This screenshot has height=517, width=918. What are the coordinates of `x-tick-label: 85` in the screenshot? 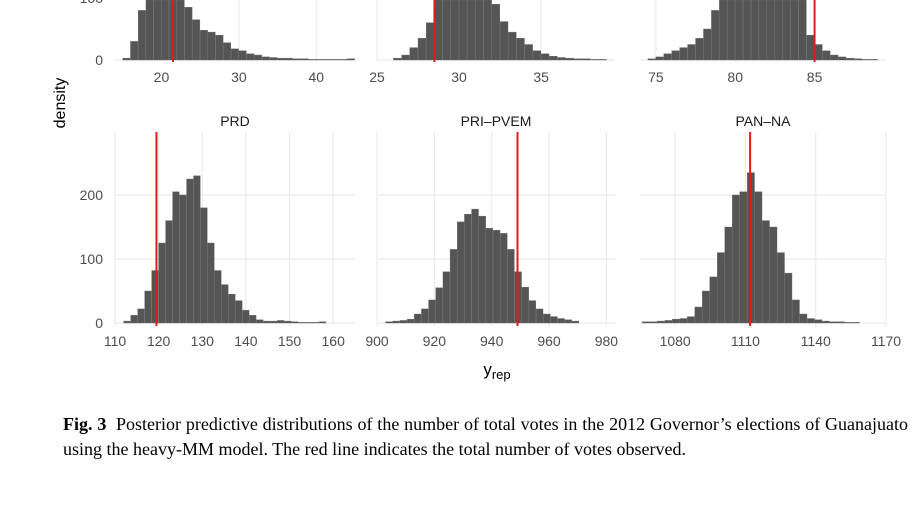 It's located at (815, 77).